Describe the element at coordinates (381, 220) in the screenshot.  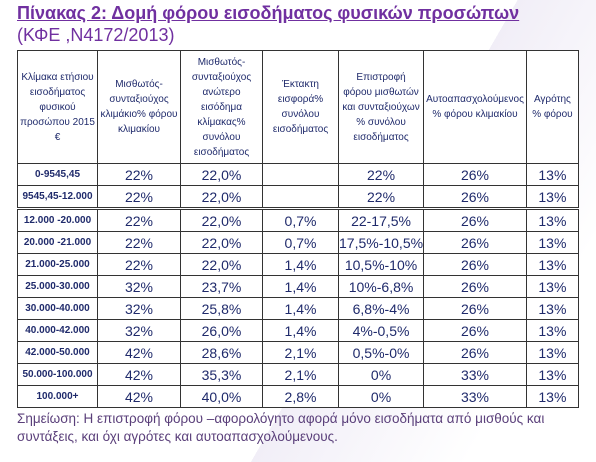
I see `table-cell: 22-17,5%` at that location.